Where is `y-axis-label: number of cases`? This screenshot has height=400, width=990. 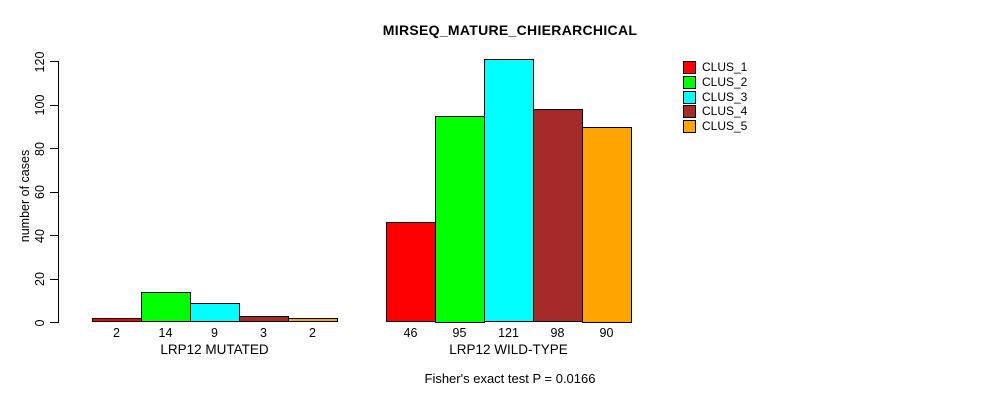 y-axis-label: number of cases is located at coordinates (25, 196).